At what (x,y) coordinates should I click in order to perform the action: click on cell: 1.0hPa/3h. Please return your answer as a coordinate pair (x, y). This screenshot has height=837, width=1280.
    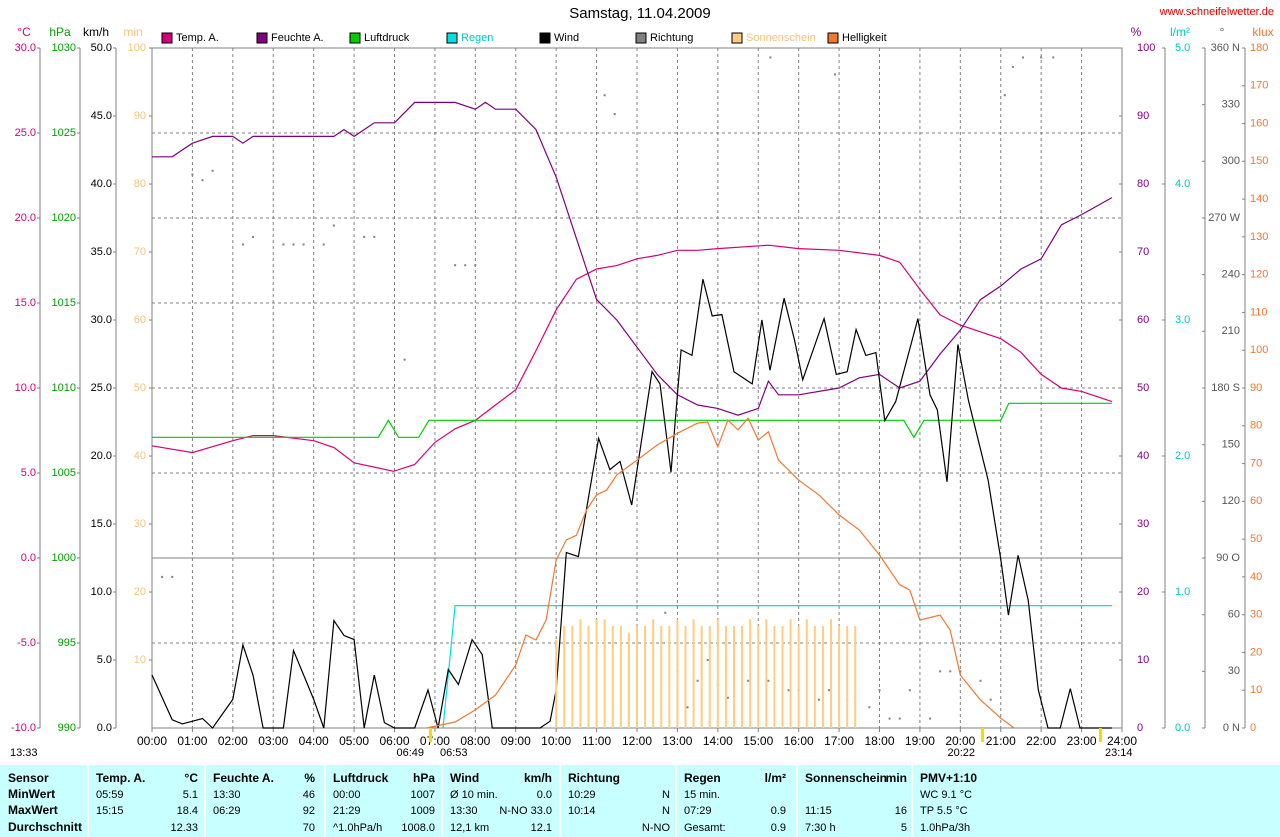
    Looking at the image, I should click on (945, 828).